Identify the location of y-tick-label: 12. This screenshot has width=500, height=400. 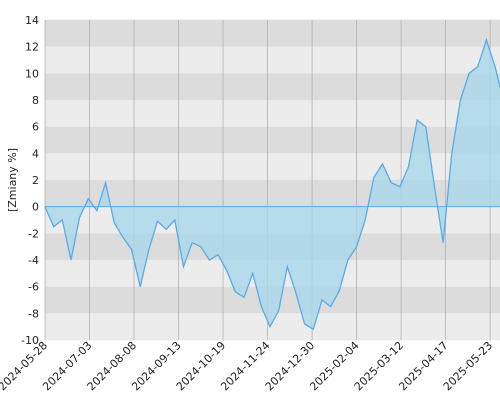
(32, 47).